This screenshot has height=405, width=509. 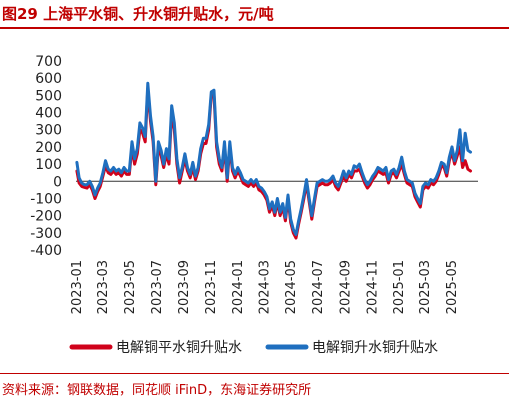 I want to click on source-note: 资料来源：钢联数据，同花顺 iFinD，东海证券研究所, so click(x=157, y=390).